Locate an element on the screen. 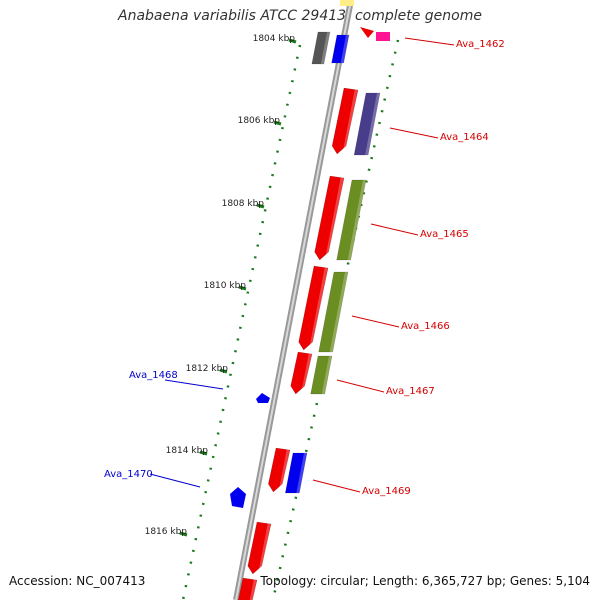 The image size is (600, 600). gene-label-ava-1467: Ava_1467 is located at coordinates (410, 391).